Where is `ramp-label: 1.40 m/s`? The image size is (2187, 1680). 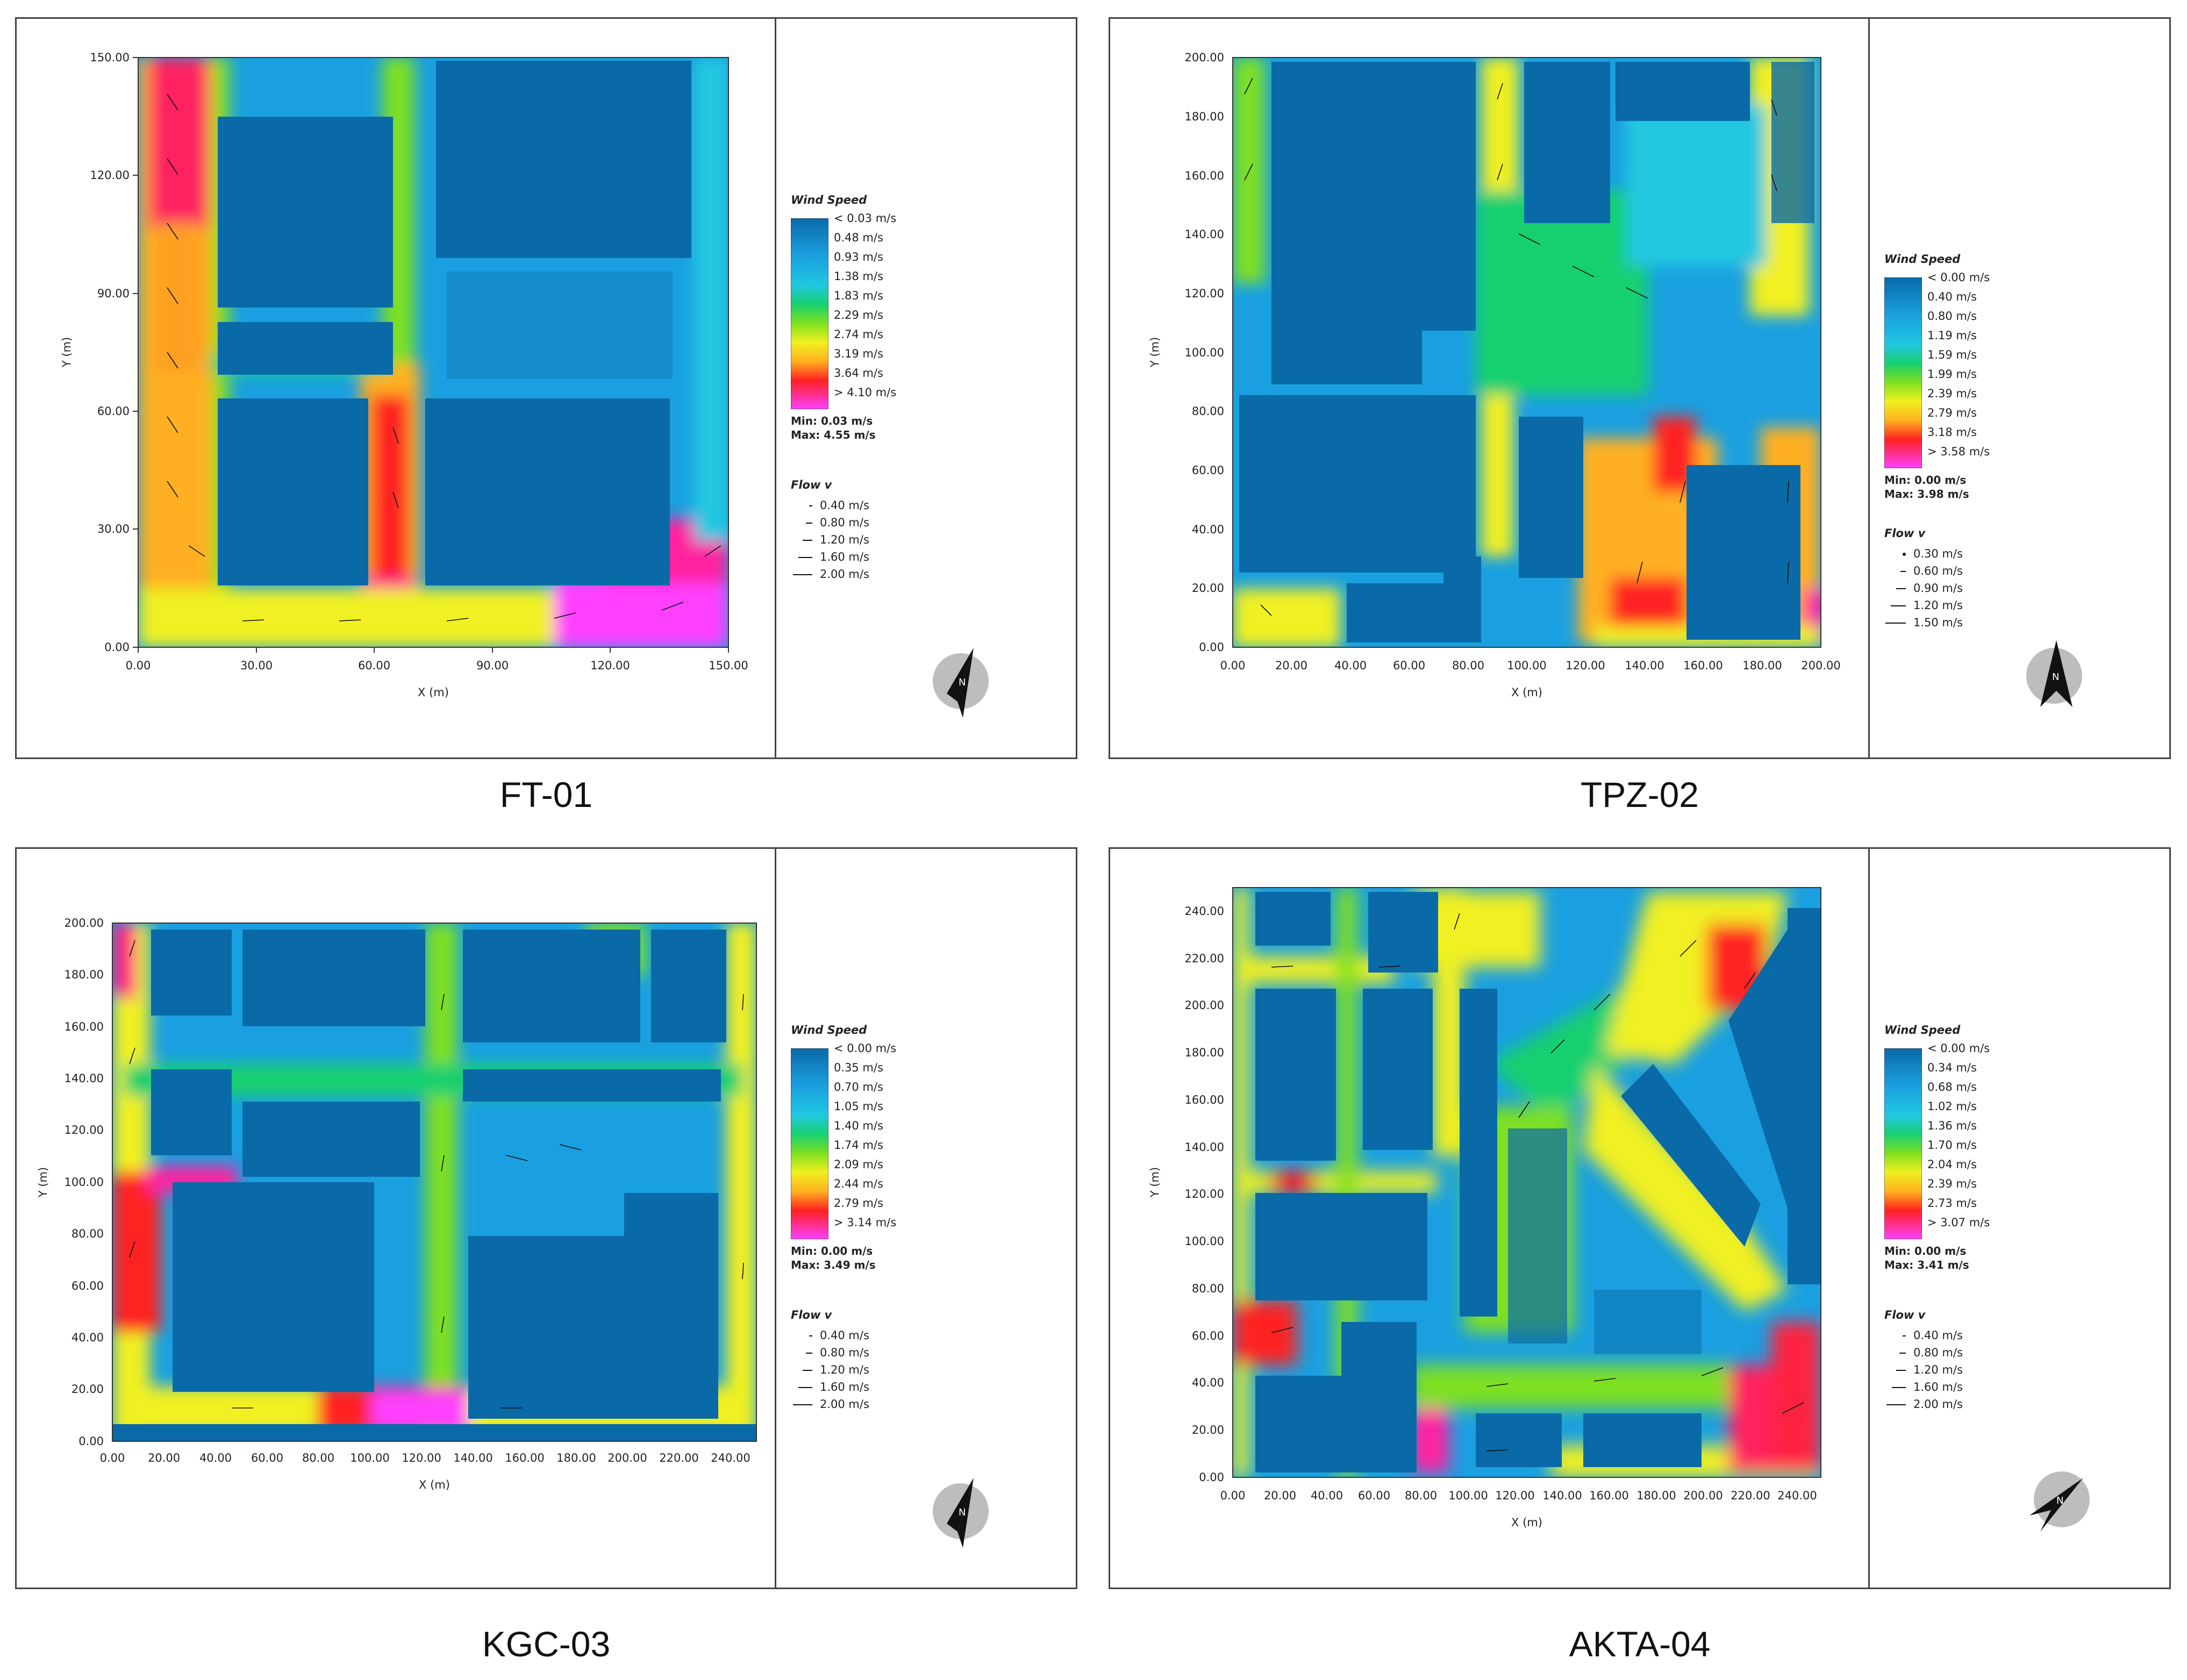 ramp-label: 1.40 m/s is located at coordinates (858, 1125).